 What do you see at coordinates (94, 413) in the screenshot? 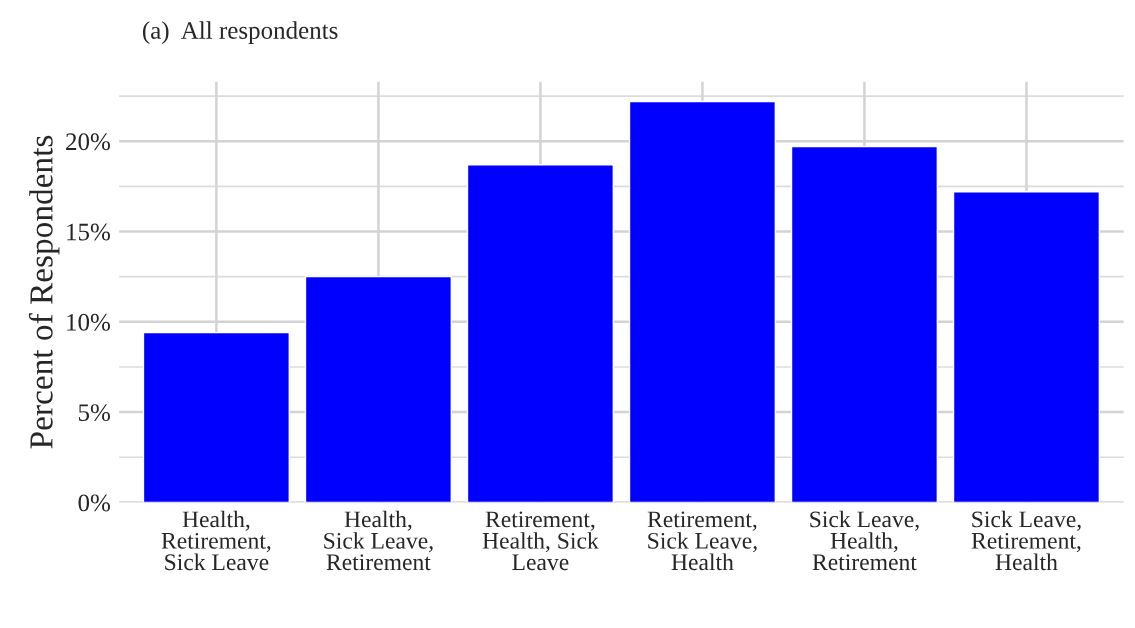
I see `y-tick-label: 5%` at bounding box center [94, 413].